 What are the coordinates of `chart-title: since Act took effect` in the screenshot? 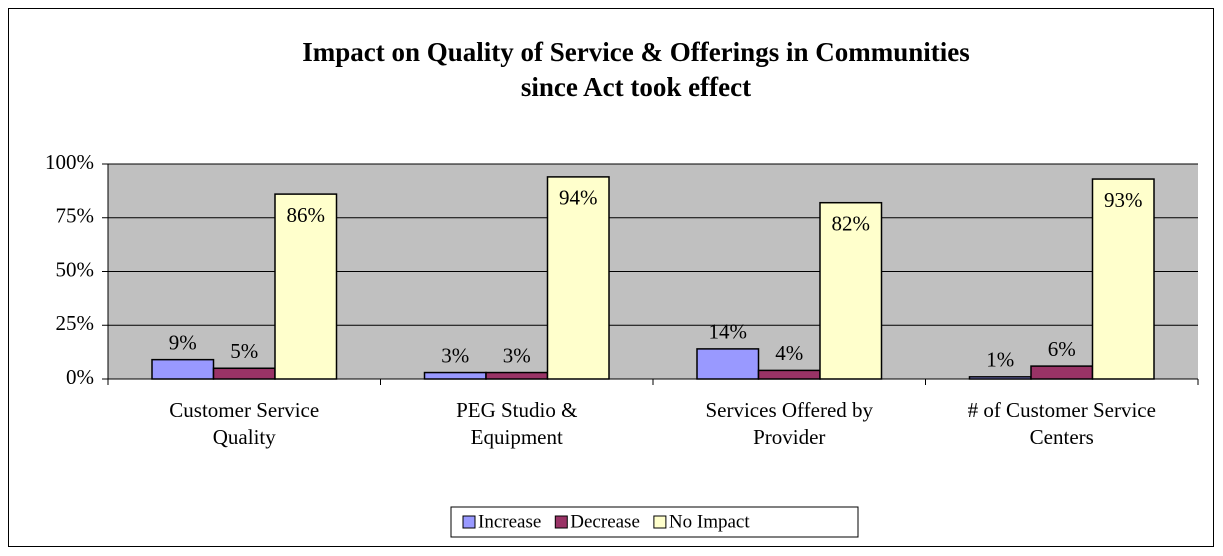 It's located at (636, 87).